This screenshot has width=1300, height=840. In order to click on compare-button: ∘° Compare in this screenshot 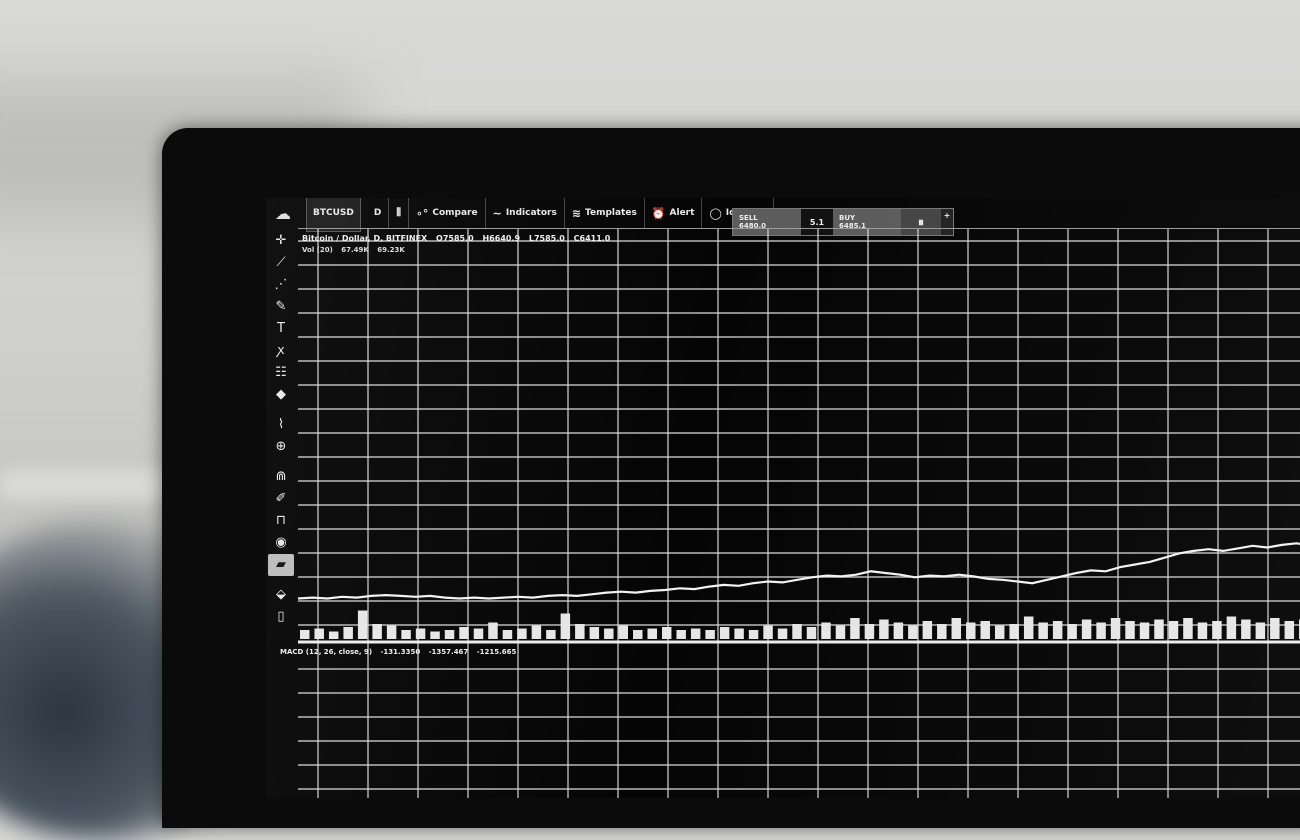, I will do `click(447, 213)`.